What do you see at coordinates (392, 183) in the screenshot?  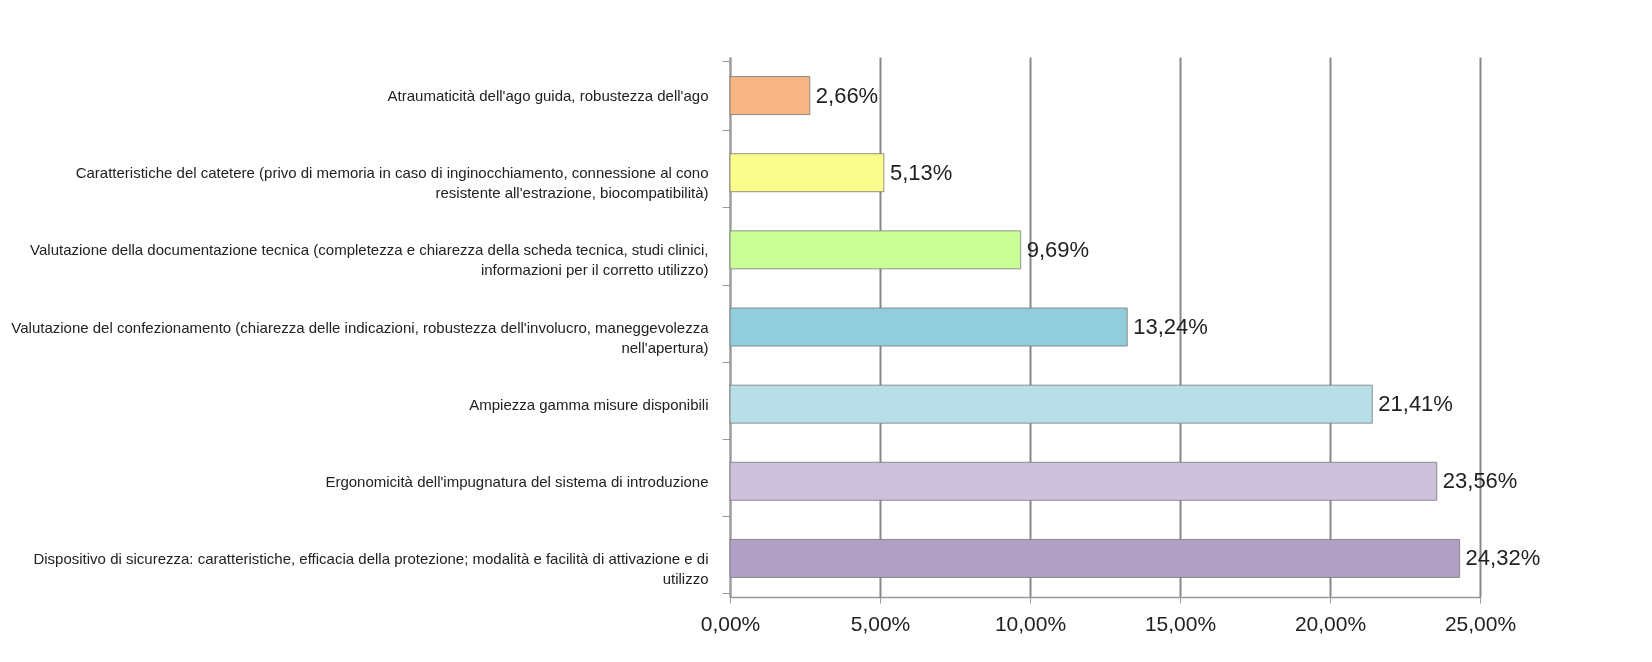 I see `y-tick-label: Caratteristiche del catetere (privo di memoria in caso di inginocchiamento, connessione al cono resistente all'estrazione, biocompatibilità)` at bounding box center [392, 183].